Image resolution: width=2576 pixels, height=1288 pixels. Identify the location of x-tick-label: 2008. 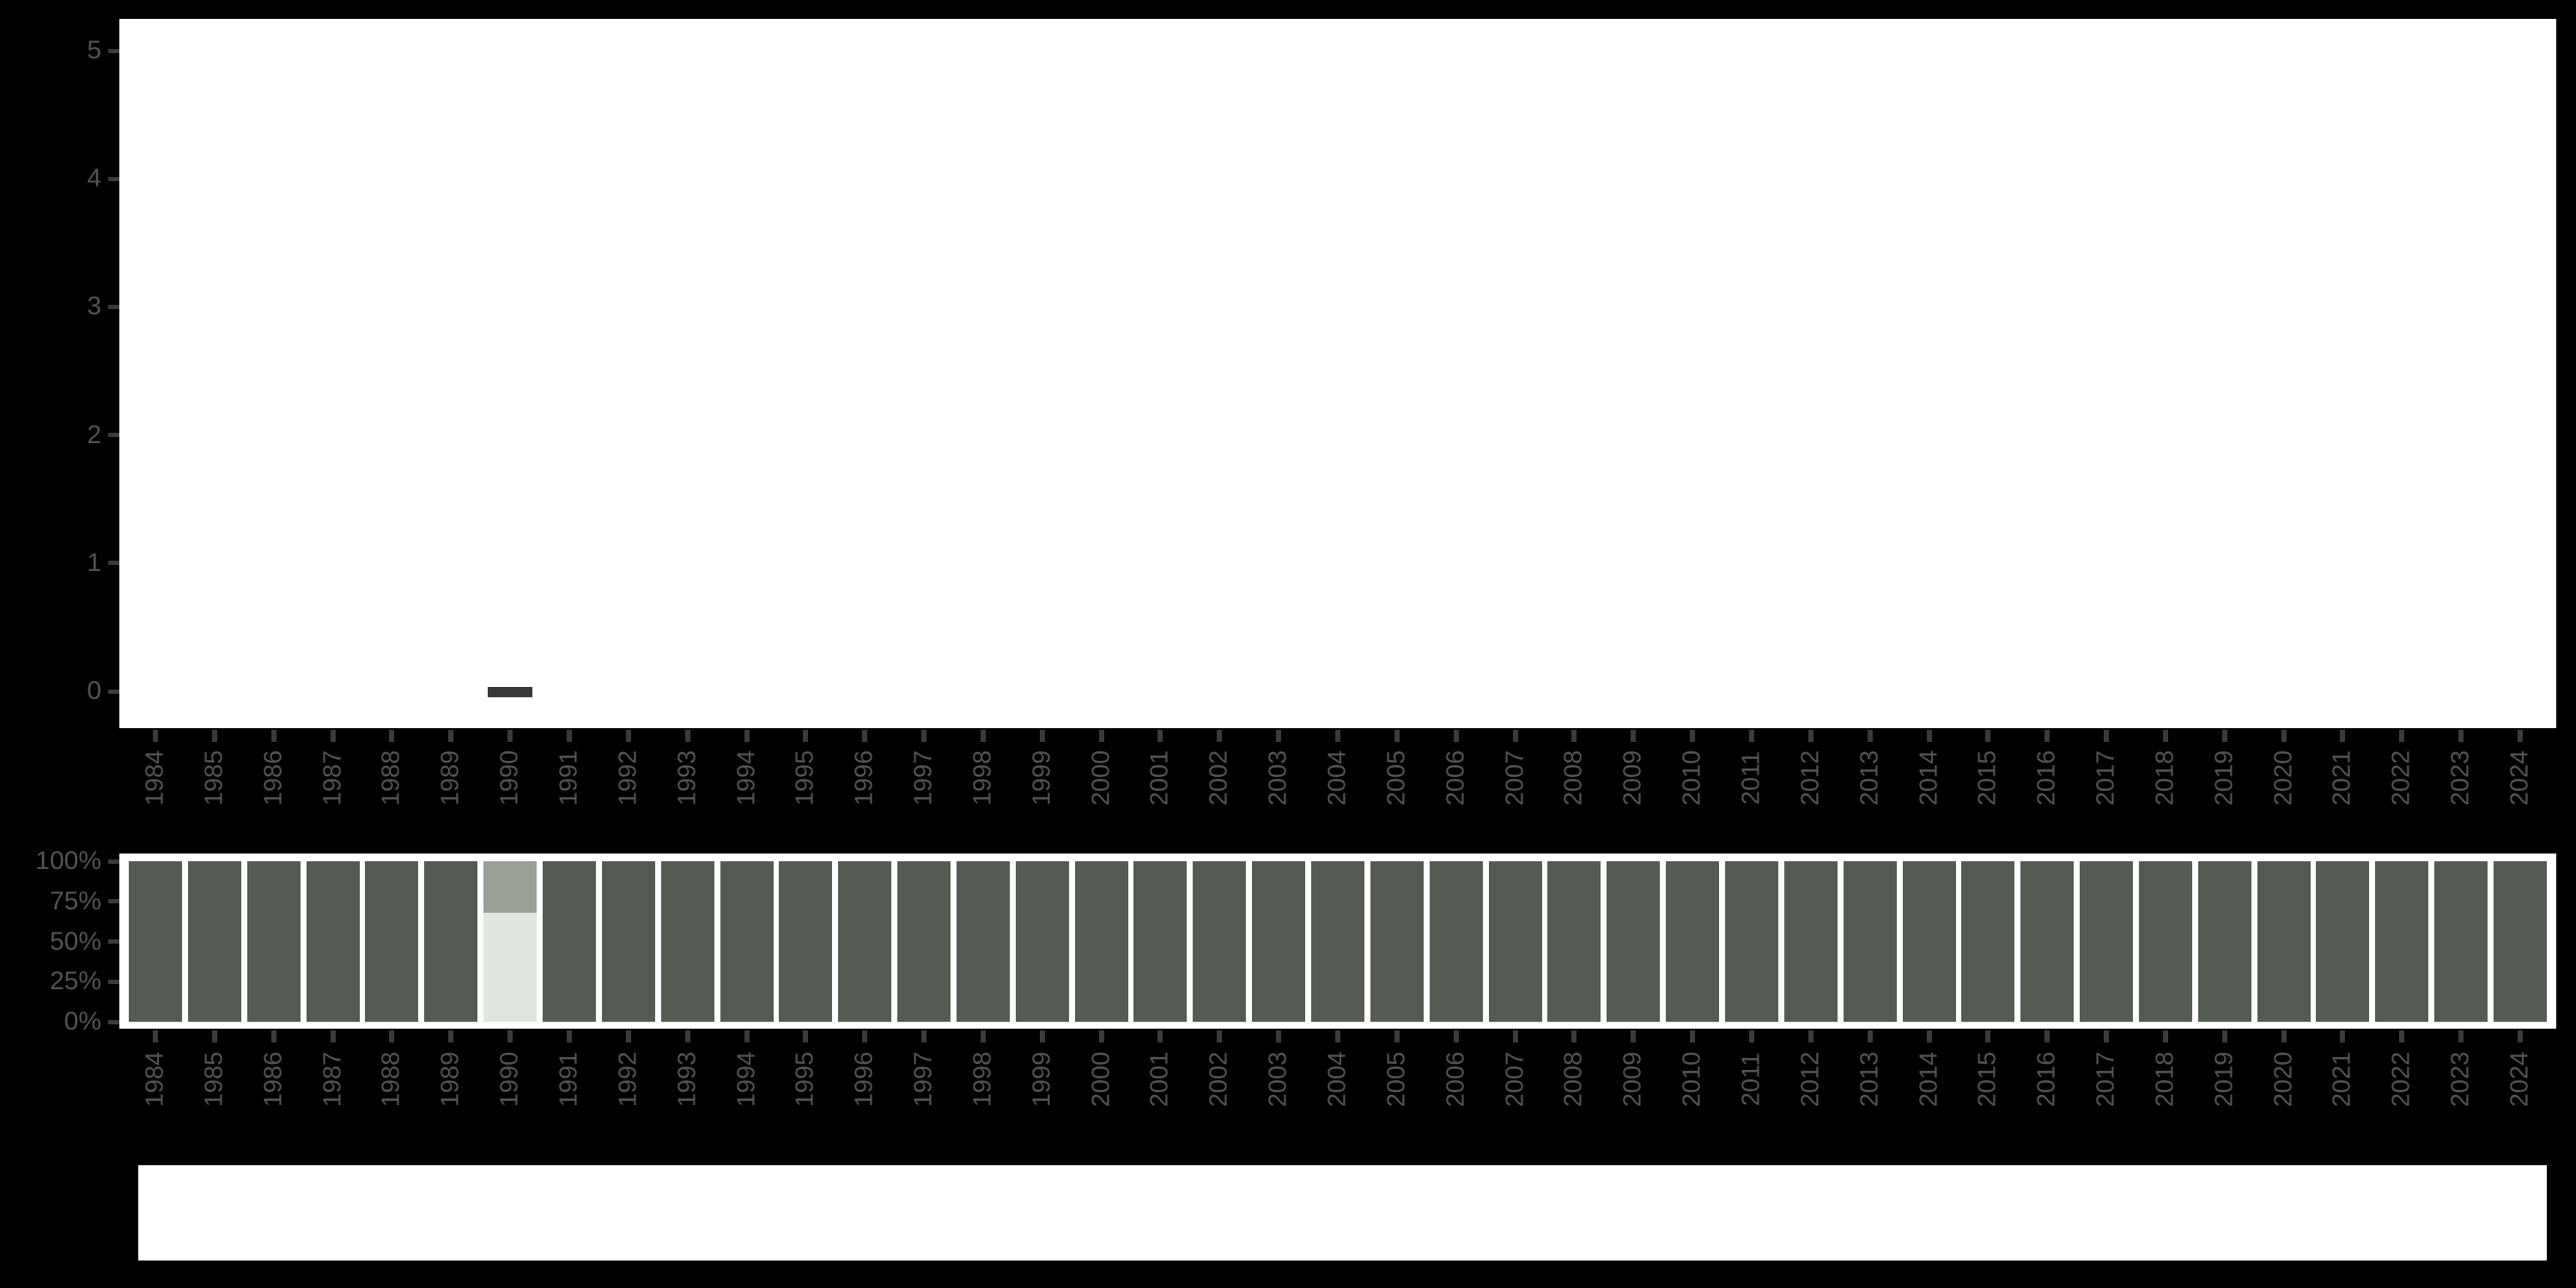
(1573, 1079).